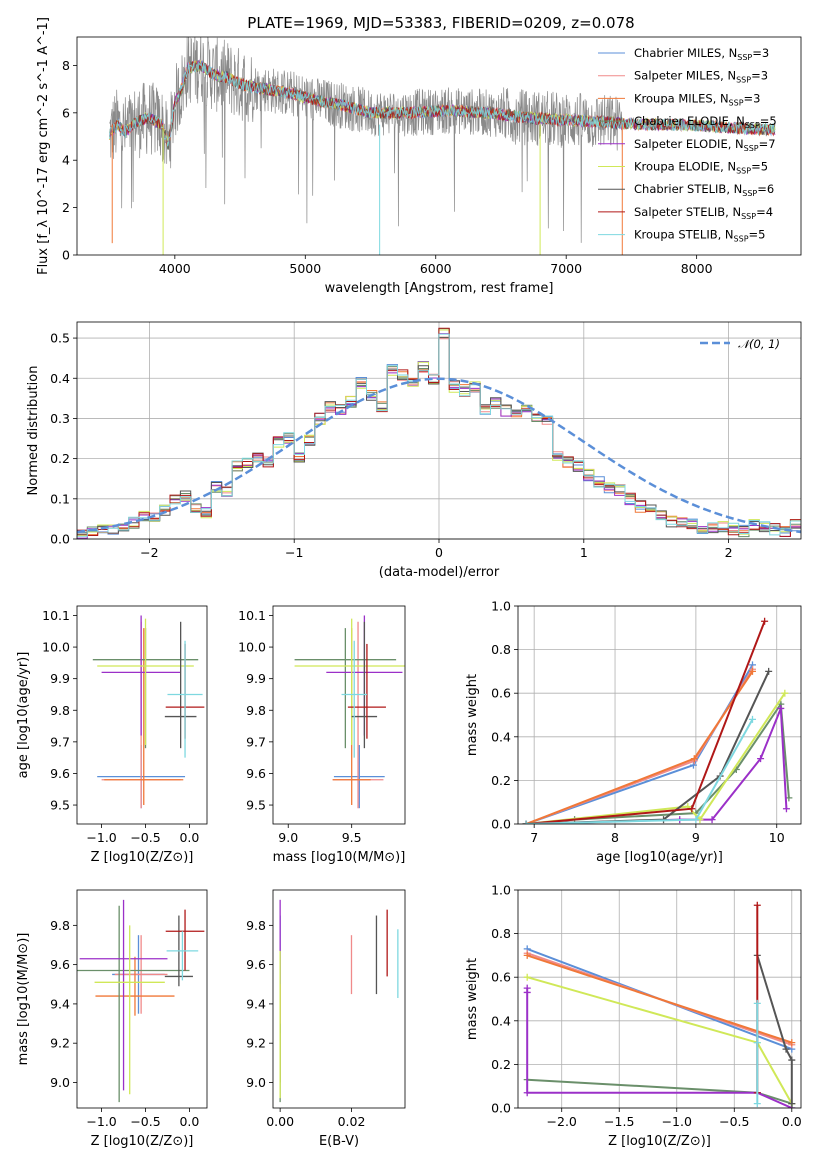 The height and width of the screenshot is (1170, 819). Describe the element at coordinates (66, 65) in the screenshot. I see `y-tick-label: 8` at that location.